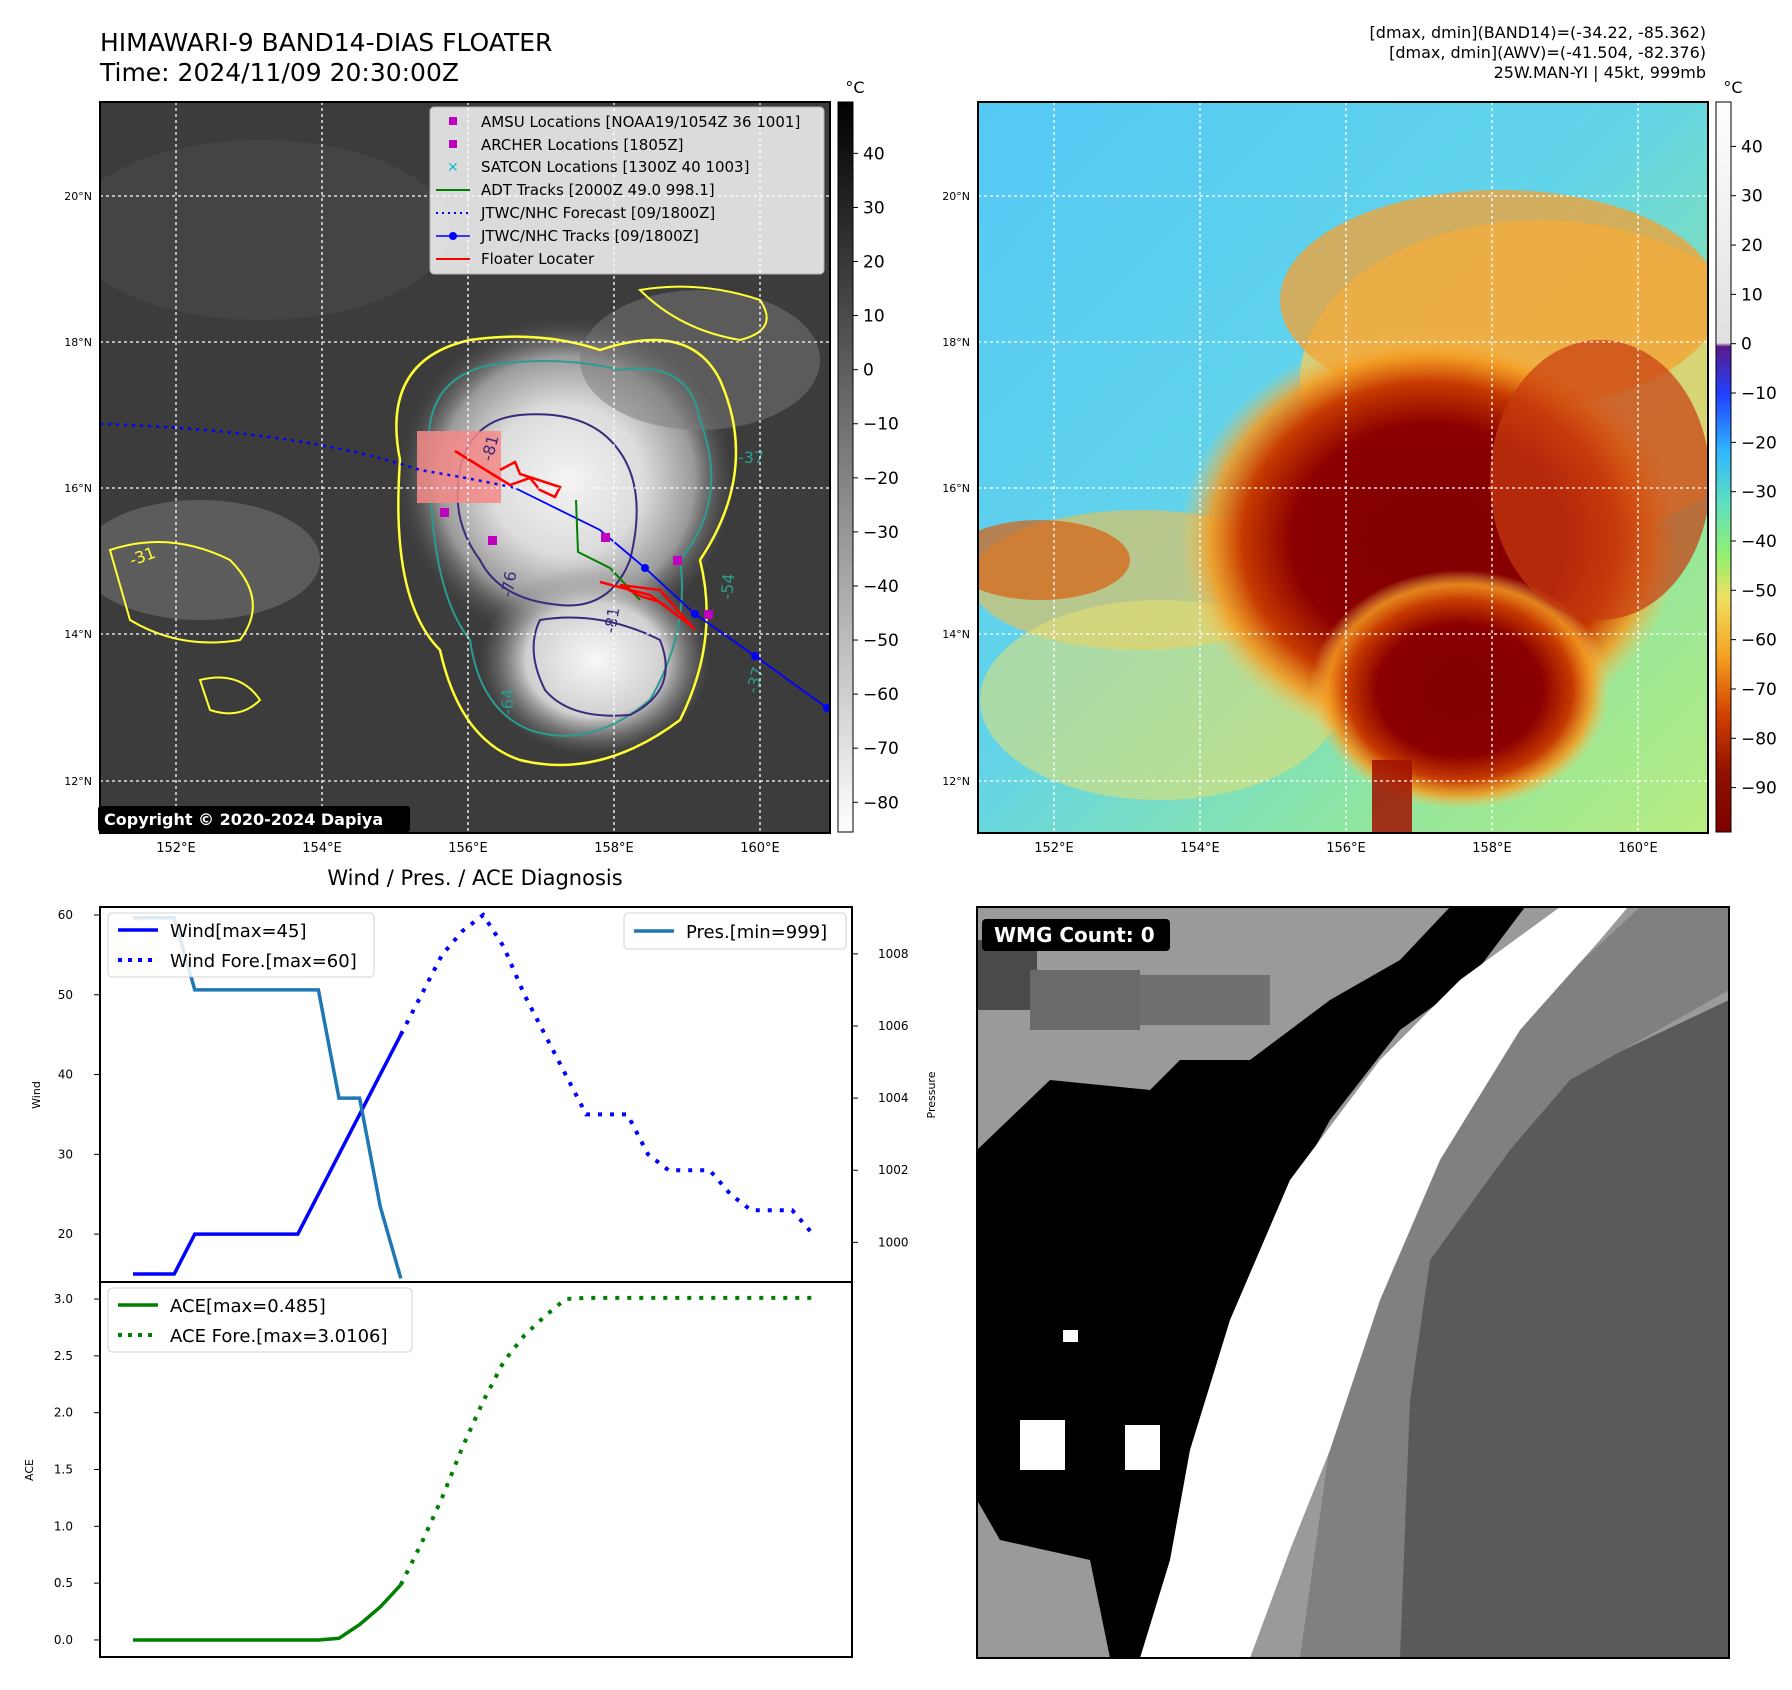  Describe the element at coordinates (29, 1470) in the screenshot. I see `ace-ylabel: ACE` at that location.